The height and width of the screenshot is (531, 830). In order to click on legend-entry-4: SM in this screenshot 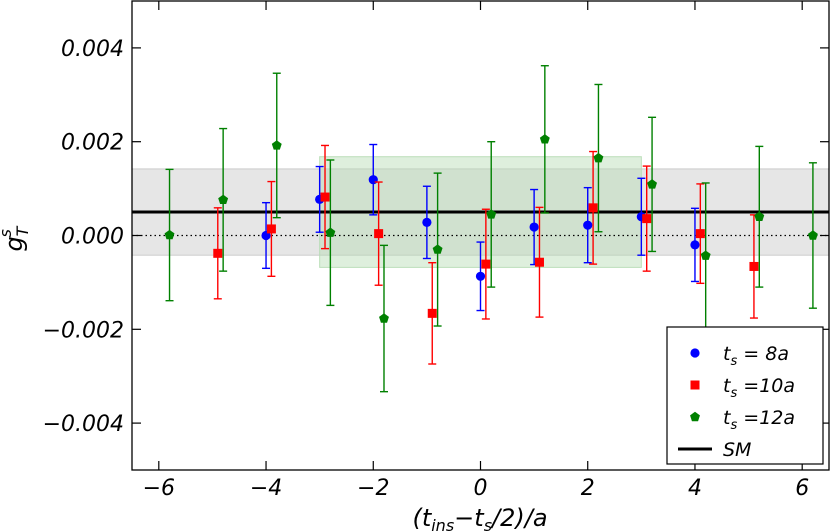, I will do `click(714, 450)`.